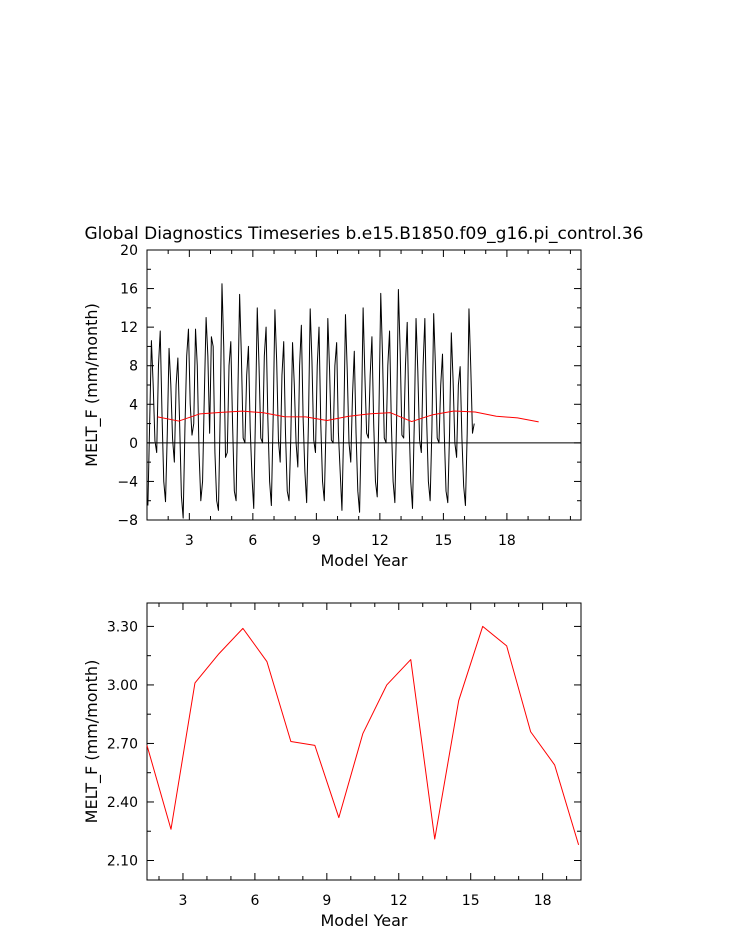 The height and width of the screenshot is (945, 733). What do you see at coordinates (326, 901) in the screenshot?
I see `bottom-x-tick-label: 9` at bounding box center [326, 901].